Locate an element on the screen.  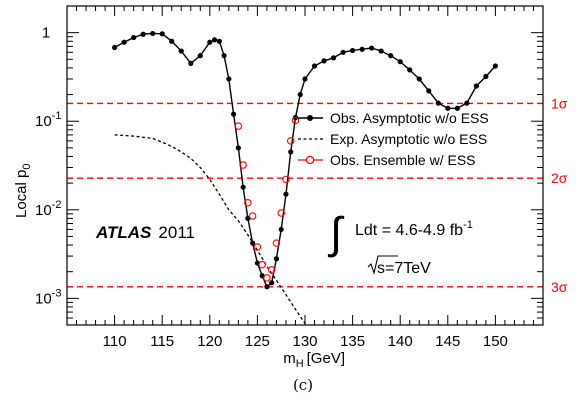
energy-annotation: s=7TeV is located at coordinates (399, 266).